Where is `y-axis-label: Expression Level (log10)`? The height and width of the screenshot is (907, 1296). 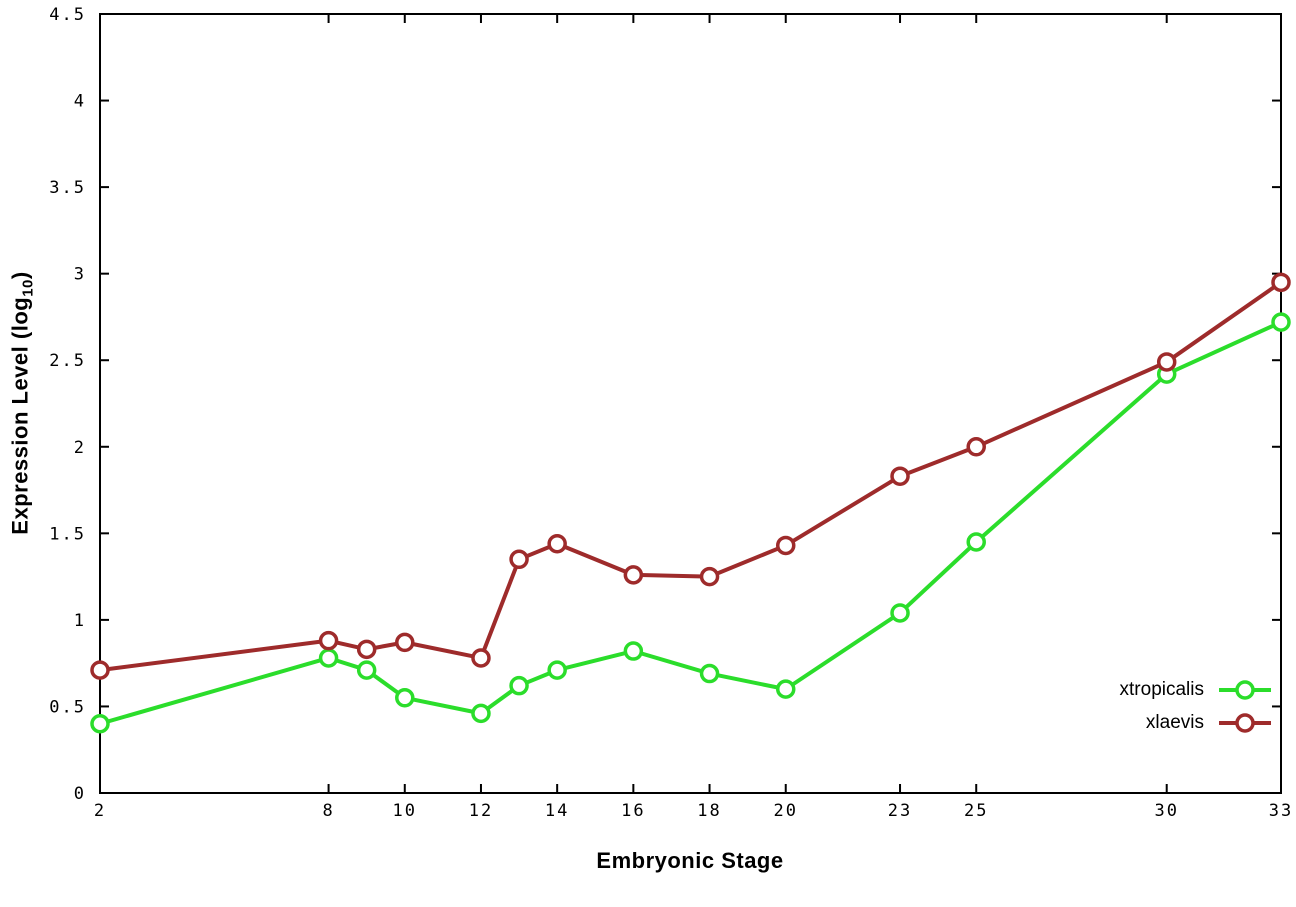
y-axis-label: Expression Level (log10) is located at coordinates (21, 402).